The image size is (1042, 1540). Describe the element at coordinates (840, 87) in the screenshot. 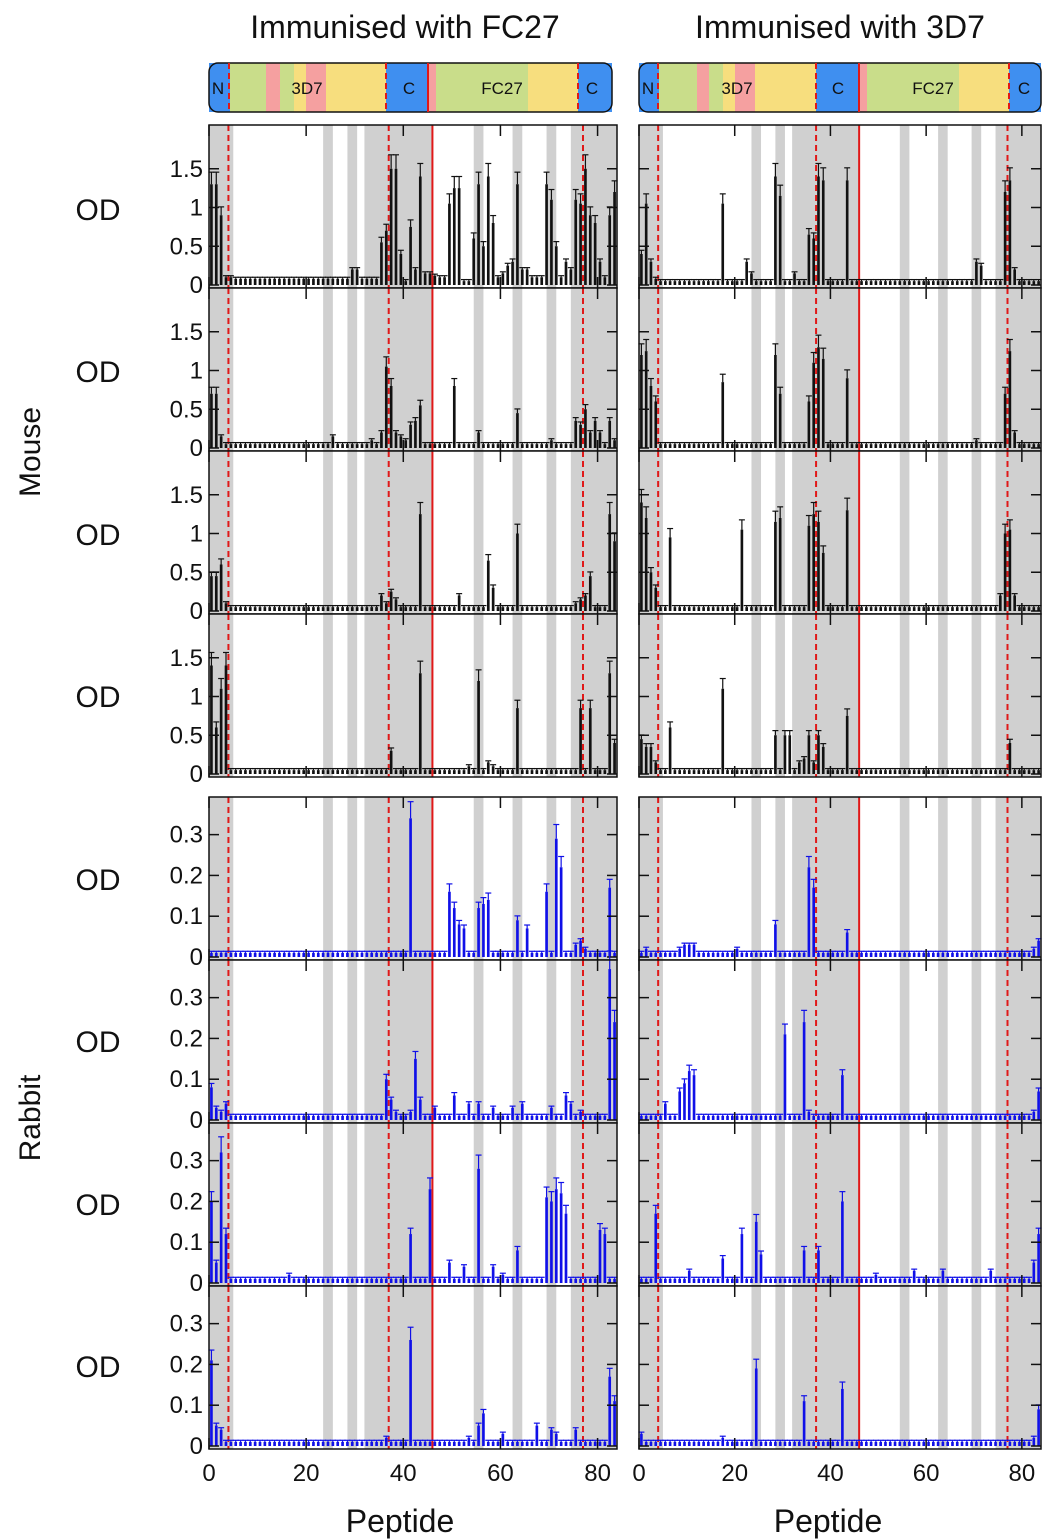

I see `construct-diagram-right: N 3D7 C FC27 C` at that location.